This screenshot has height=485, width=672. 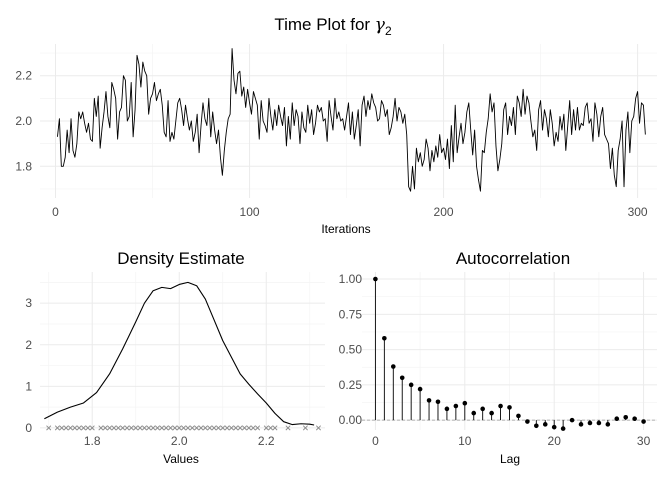 I want to click on density-x-axis-title: Values, so click(x=181, y=459).